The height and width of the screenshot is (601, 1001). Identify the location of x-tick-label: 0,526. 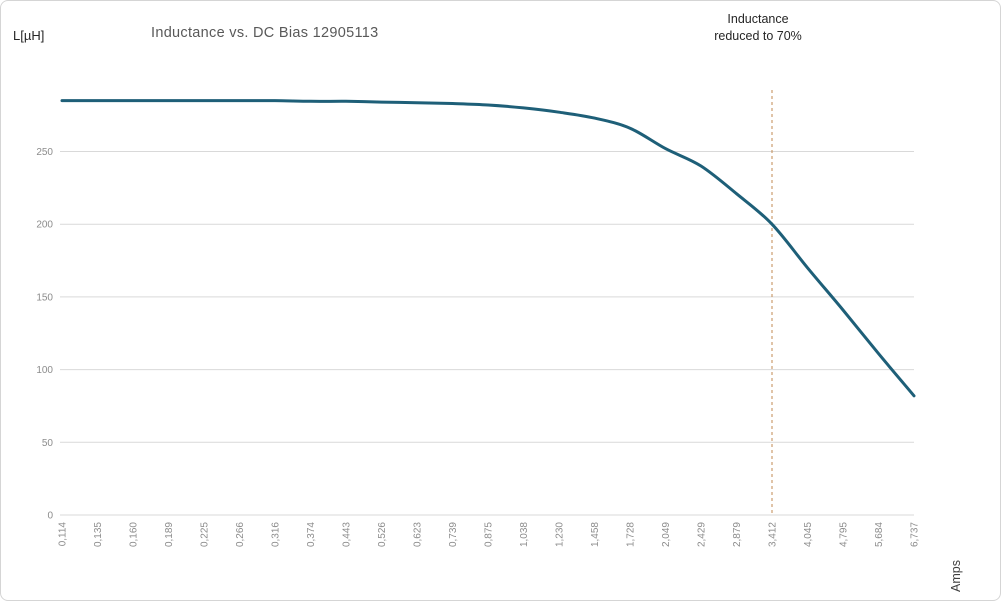
(382, 534).